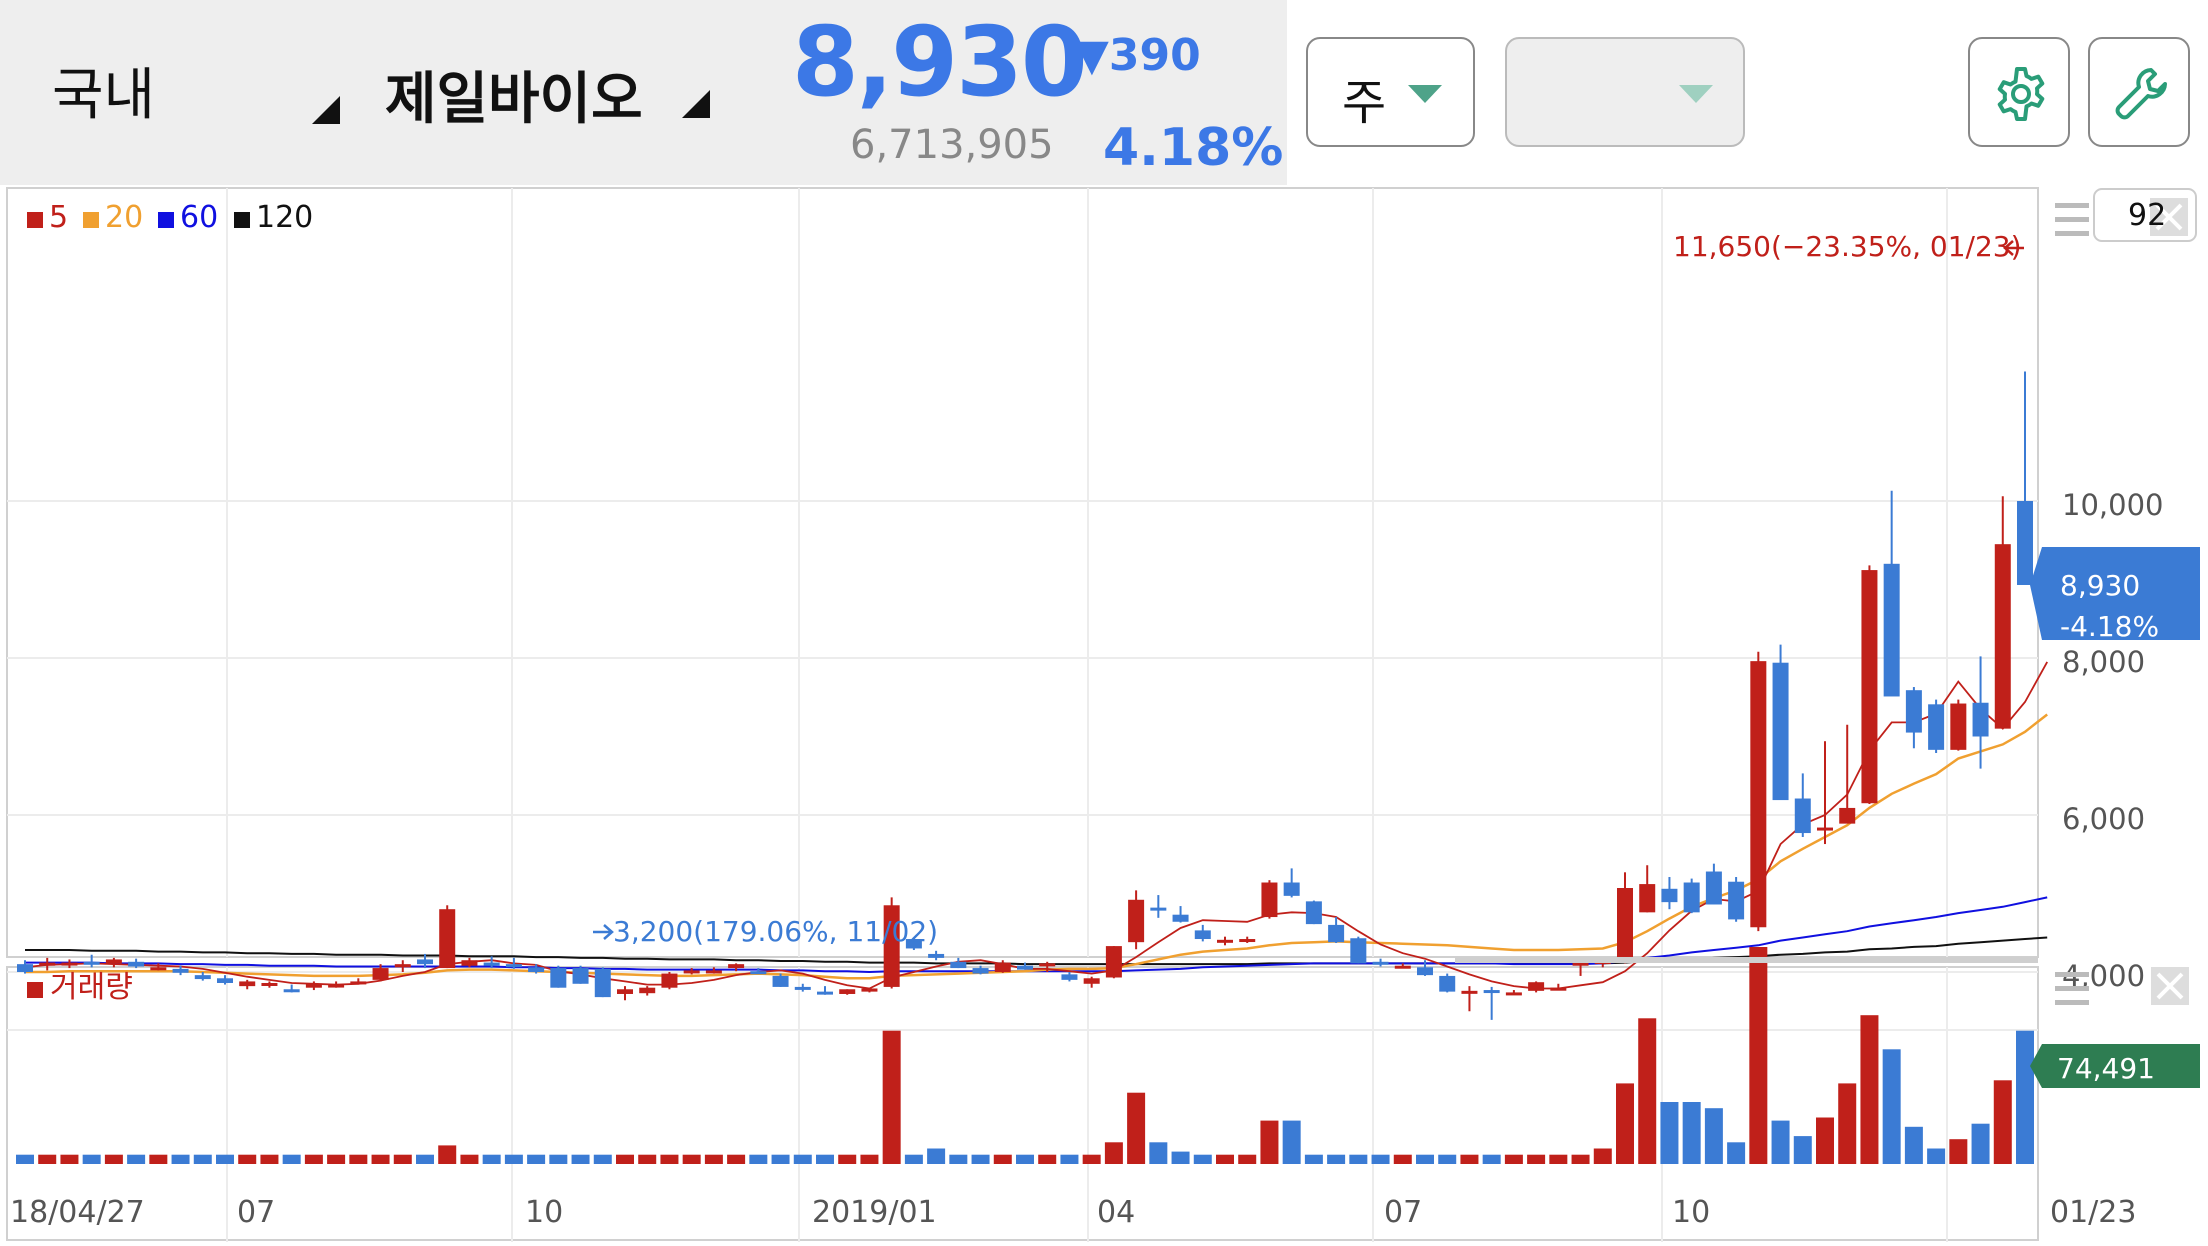  I want to click on gear-icon, so click(2021, 94).